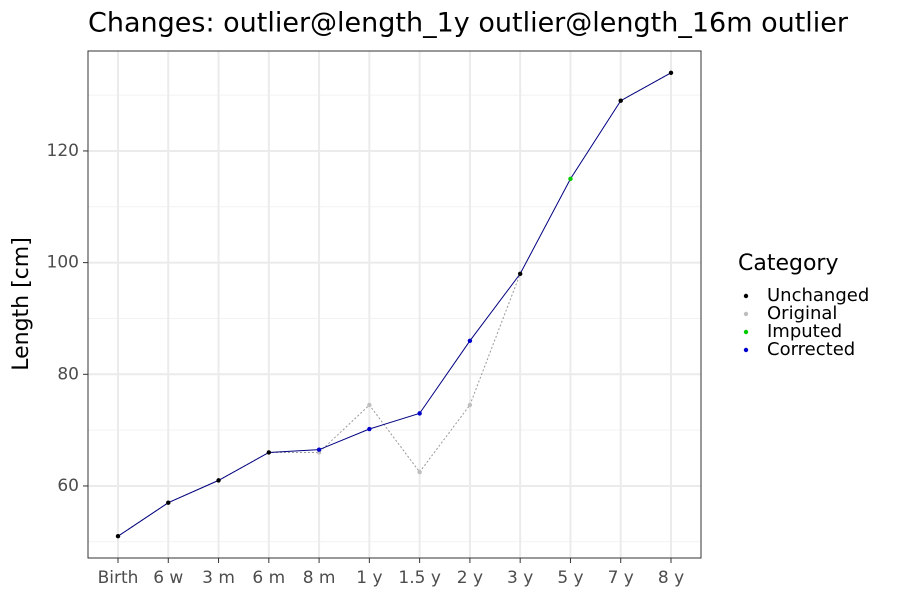  Describe the element at coordinates (804, 331) in the screenshot. I see `legend-label: Imputed` at that location.